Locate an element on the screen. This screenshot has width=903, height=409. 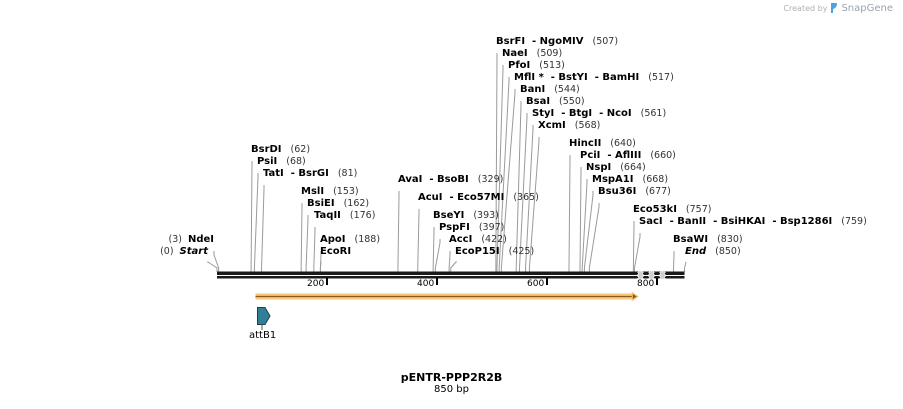
enzyme-name: BsaI is located at coordinates (538, 101).